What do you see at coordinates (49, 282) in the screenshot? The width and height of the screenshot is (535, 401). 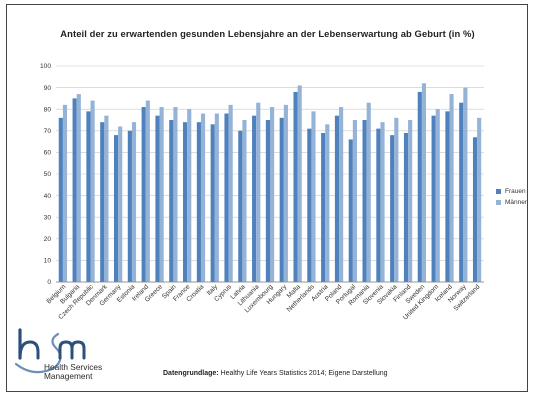 I see `y-tick-label: 0` at bounding box center [49, 282].